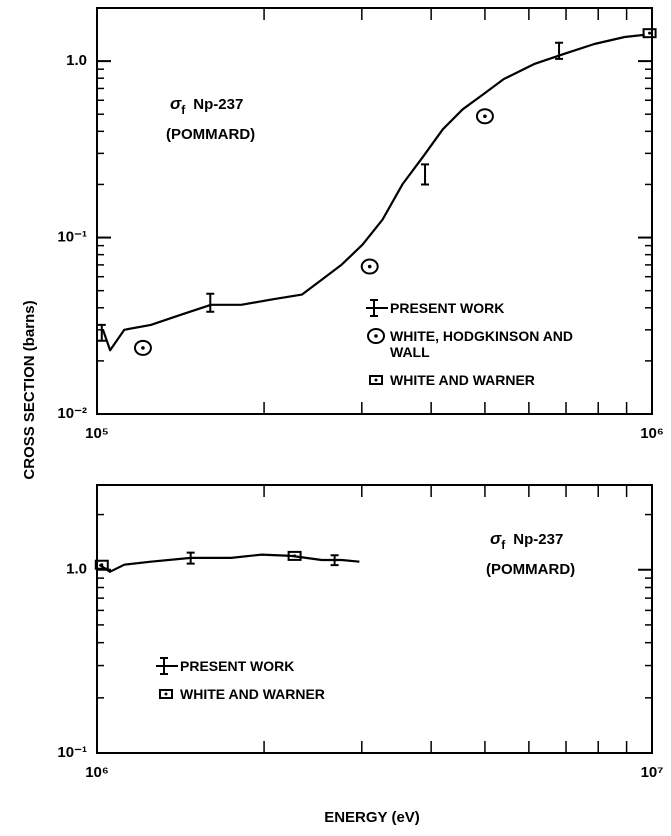 The width and height of the screenshot is (671, 836). What do you see at coordinates (29, 389) in the screenshot?
I see `y-axis-label: CROSS SECTION (barns)` at bounding box center [29, 389].